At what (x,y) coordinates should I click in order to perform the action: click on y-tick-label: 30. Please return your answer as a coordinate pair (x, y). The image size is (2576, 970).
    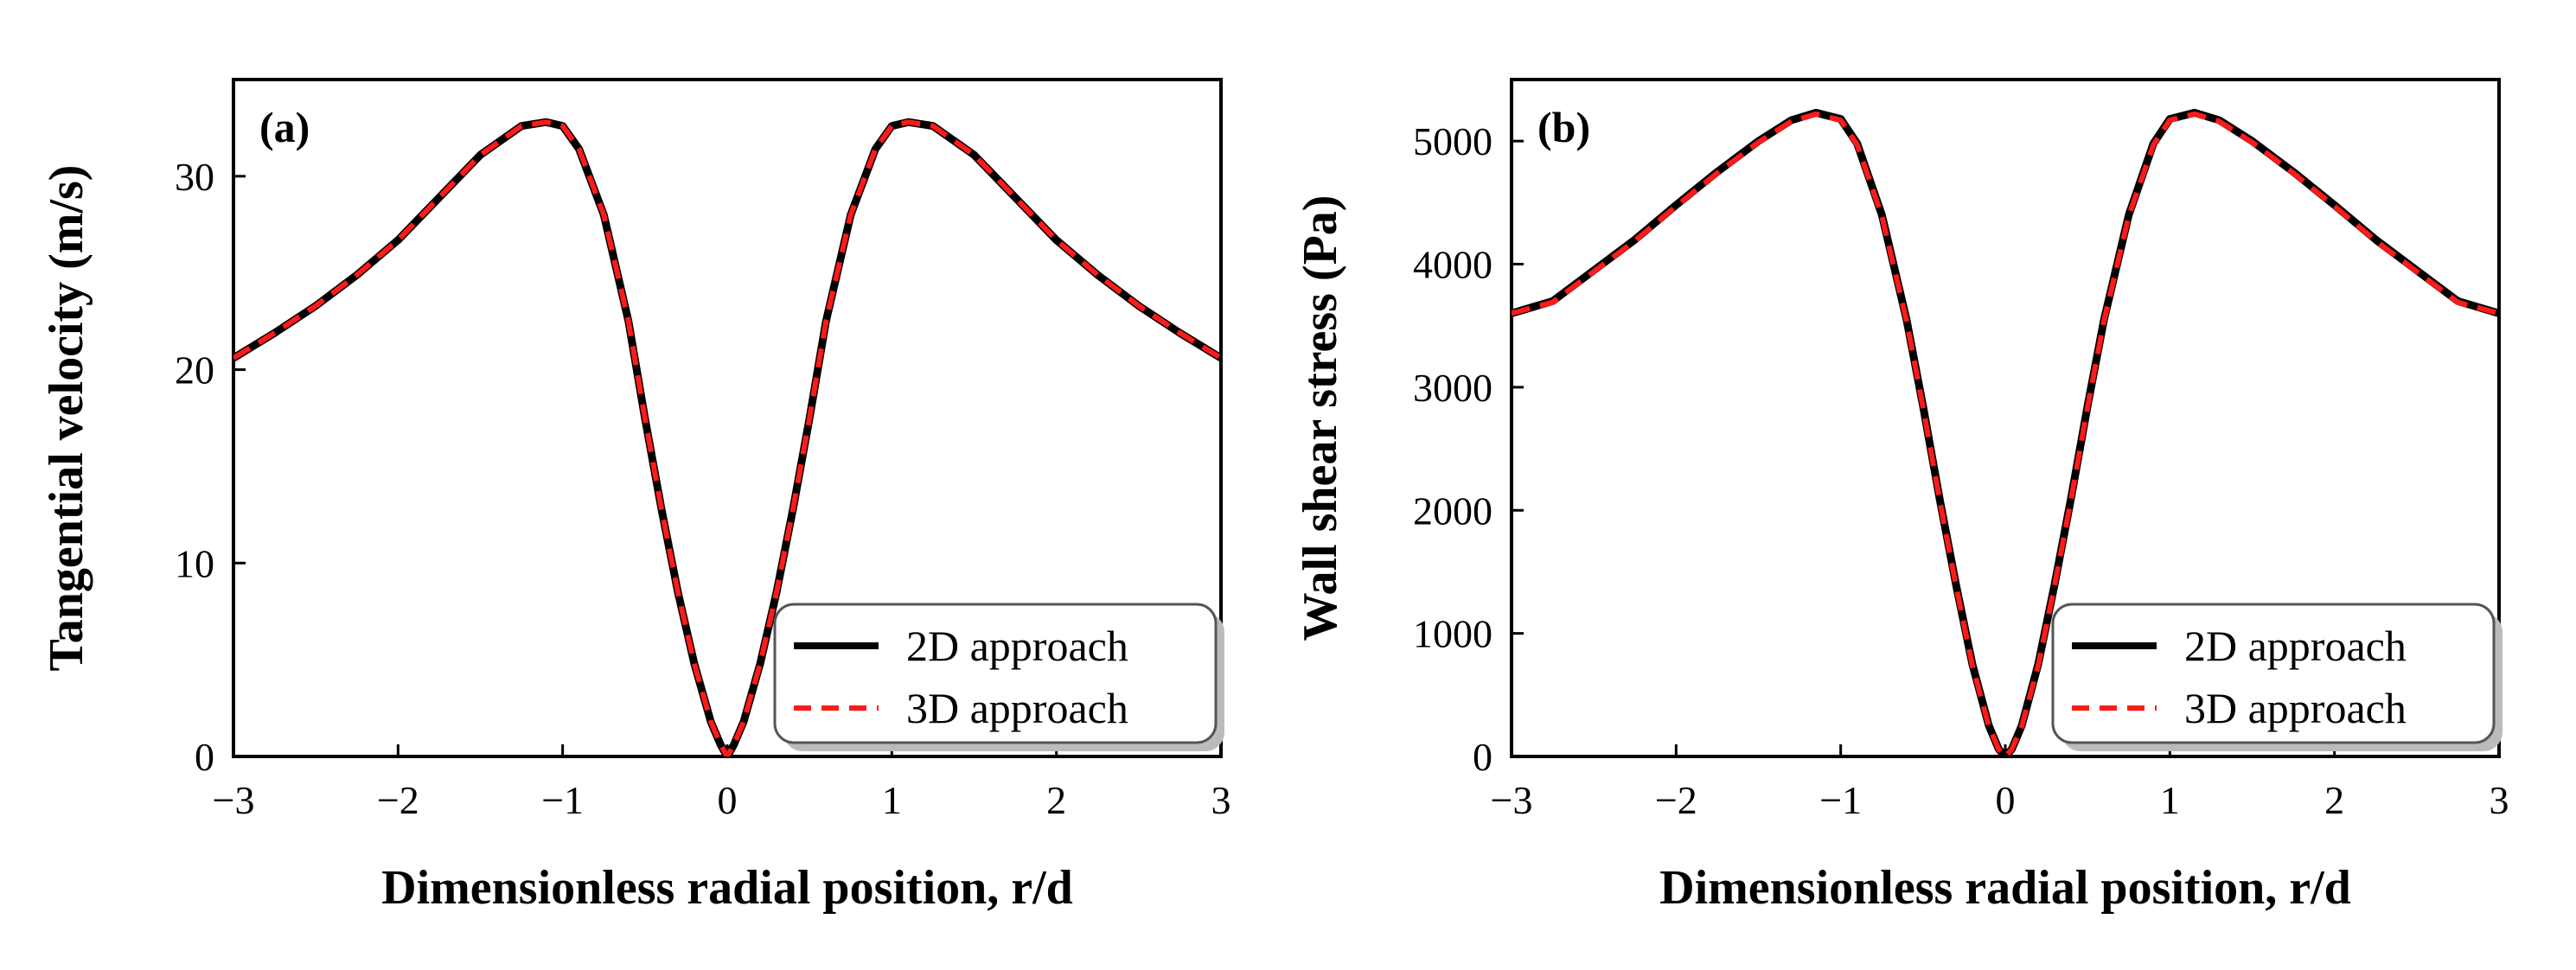
    Looking at the image, I should click on (195, 177).